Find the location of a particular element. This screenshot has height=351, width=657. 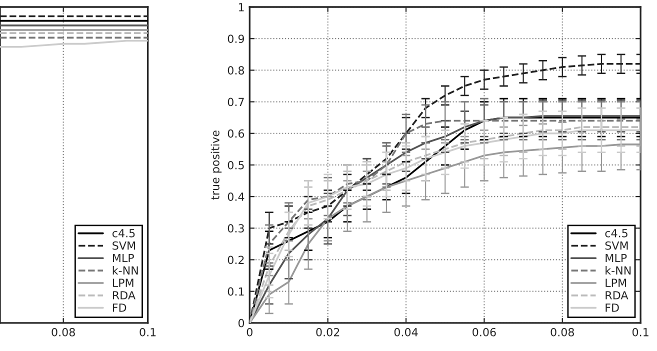

x-tick-label: 0.06 is located at coordinates (484, 332).